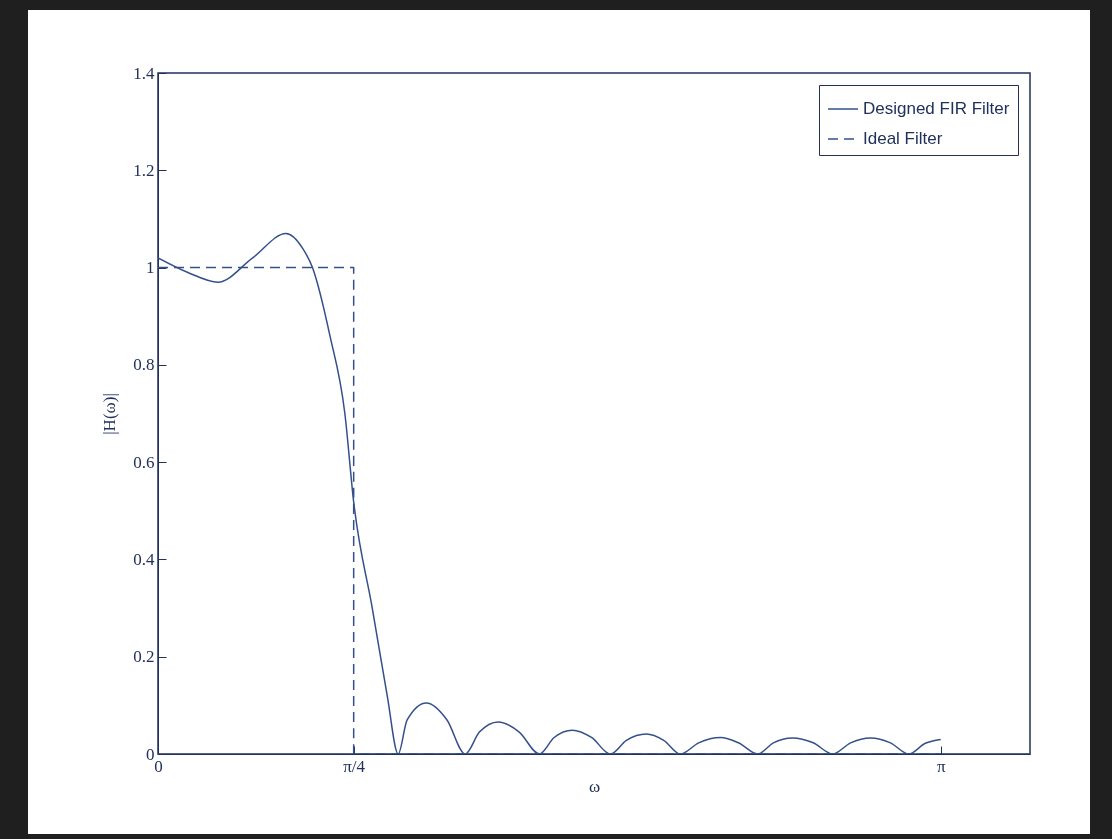 The image size is (1112, 839). I want to click on x-axis-title: ω, so click(594, 786).